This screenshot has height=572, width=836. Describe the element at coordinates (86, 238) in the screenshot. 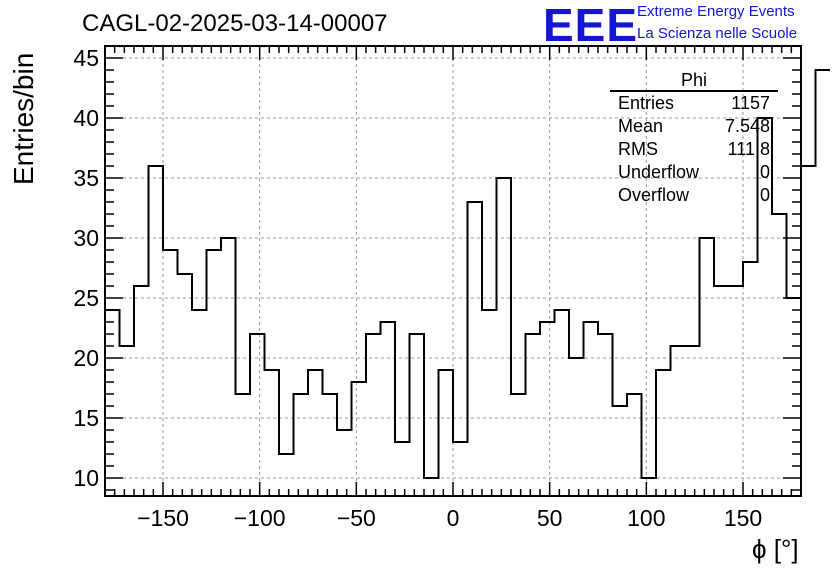

I see `y-tick-label: 30` at that location.